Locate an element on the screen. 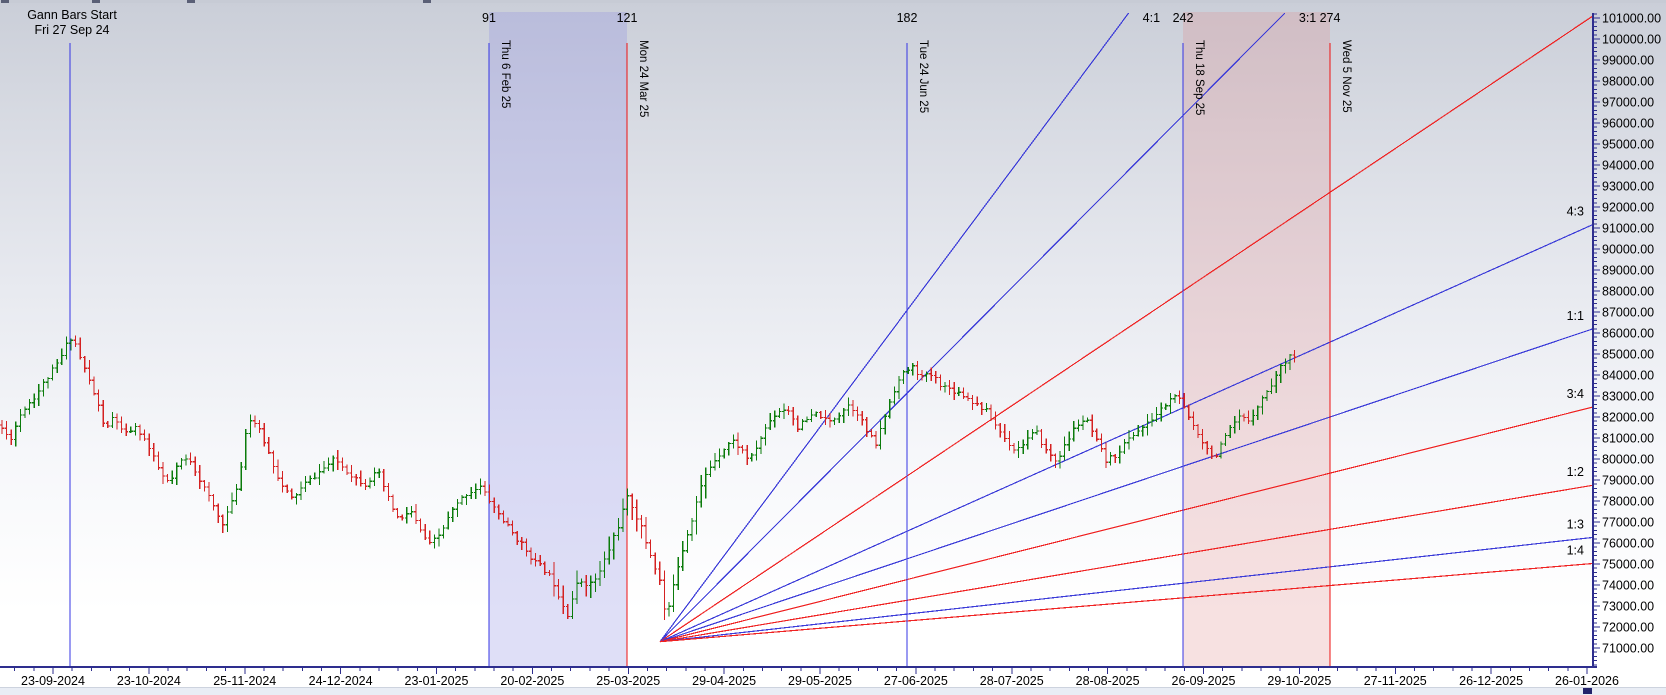 The image size is (1666, 695). y-axis-label: 77000.00 is located at coordinates (1628, 523).